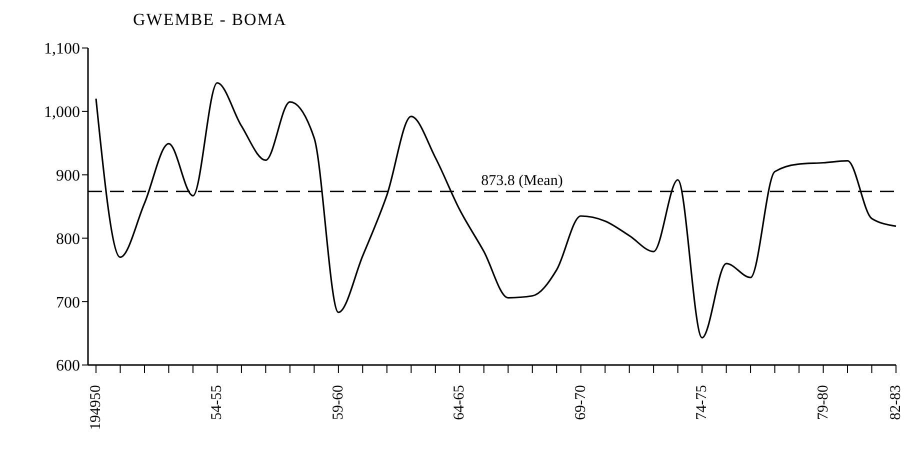 The width and height of the screenshot is (914, 468). What do you see at coordinates (896, 402) in the screenshot?
I see `x-tick-label: 82-83` at bounding box center [896, 402].